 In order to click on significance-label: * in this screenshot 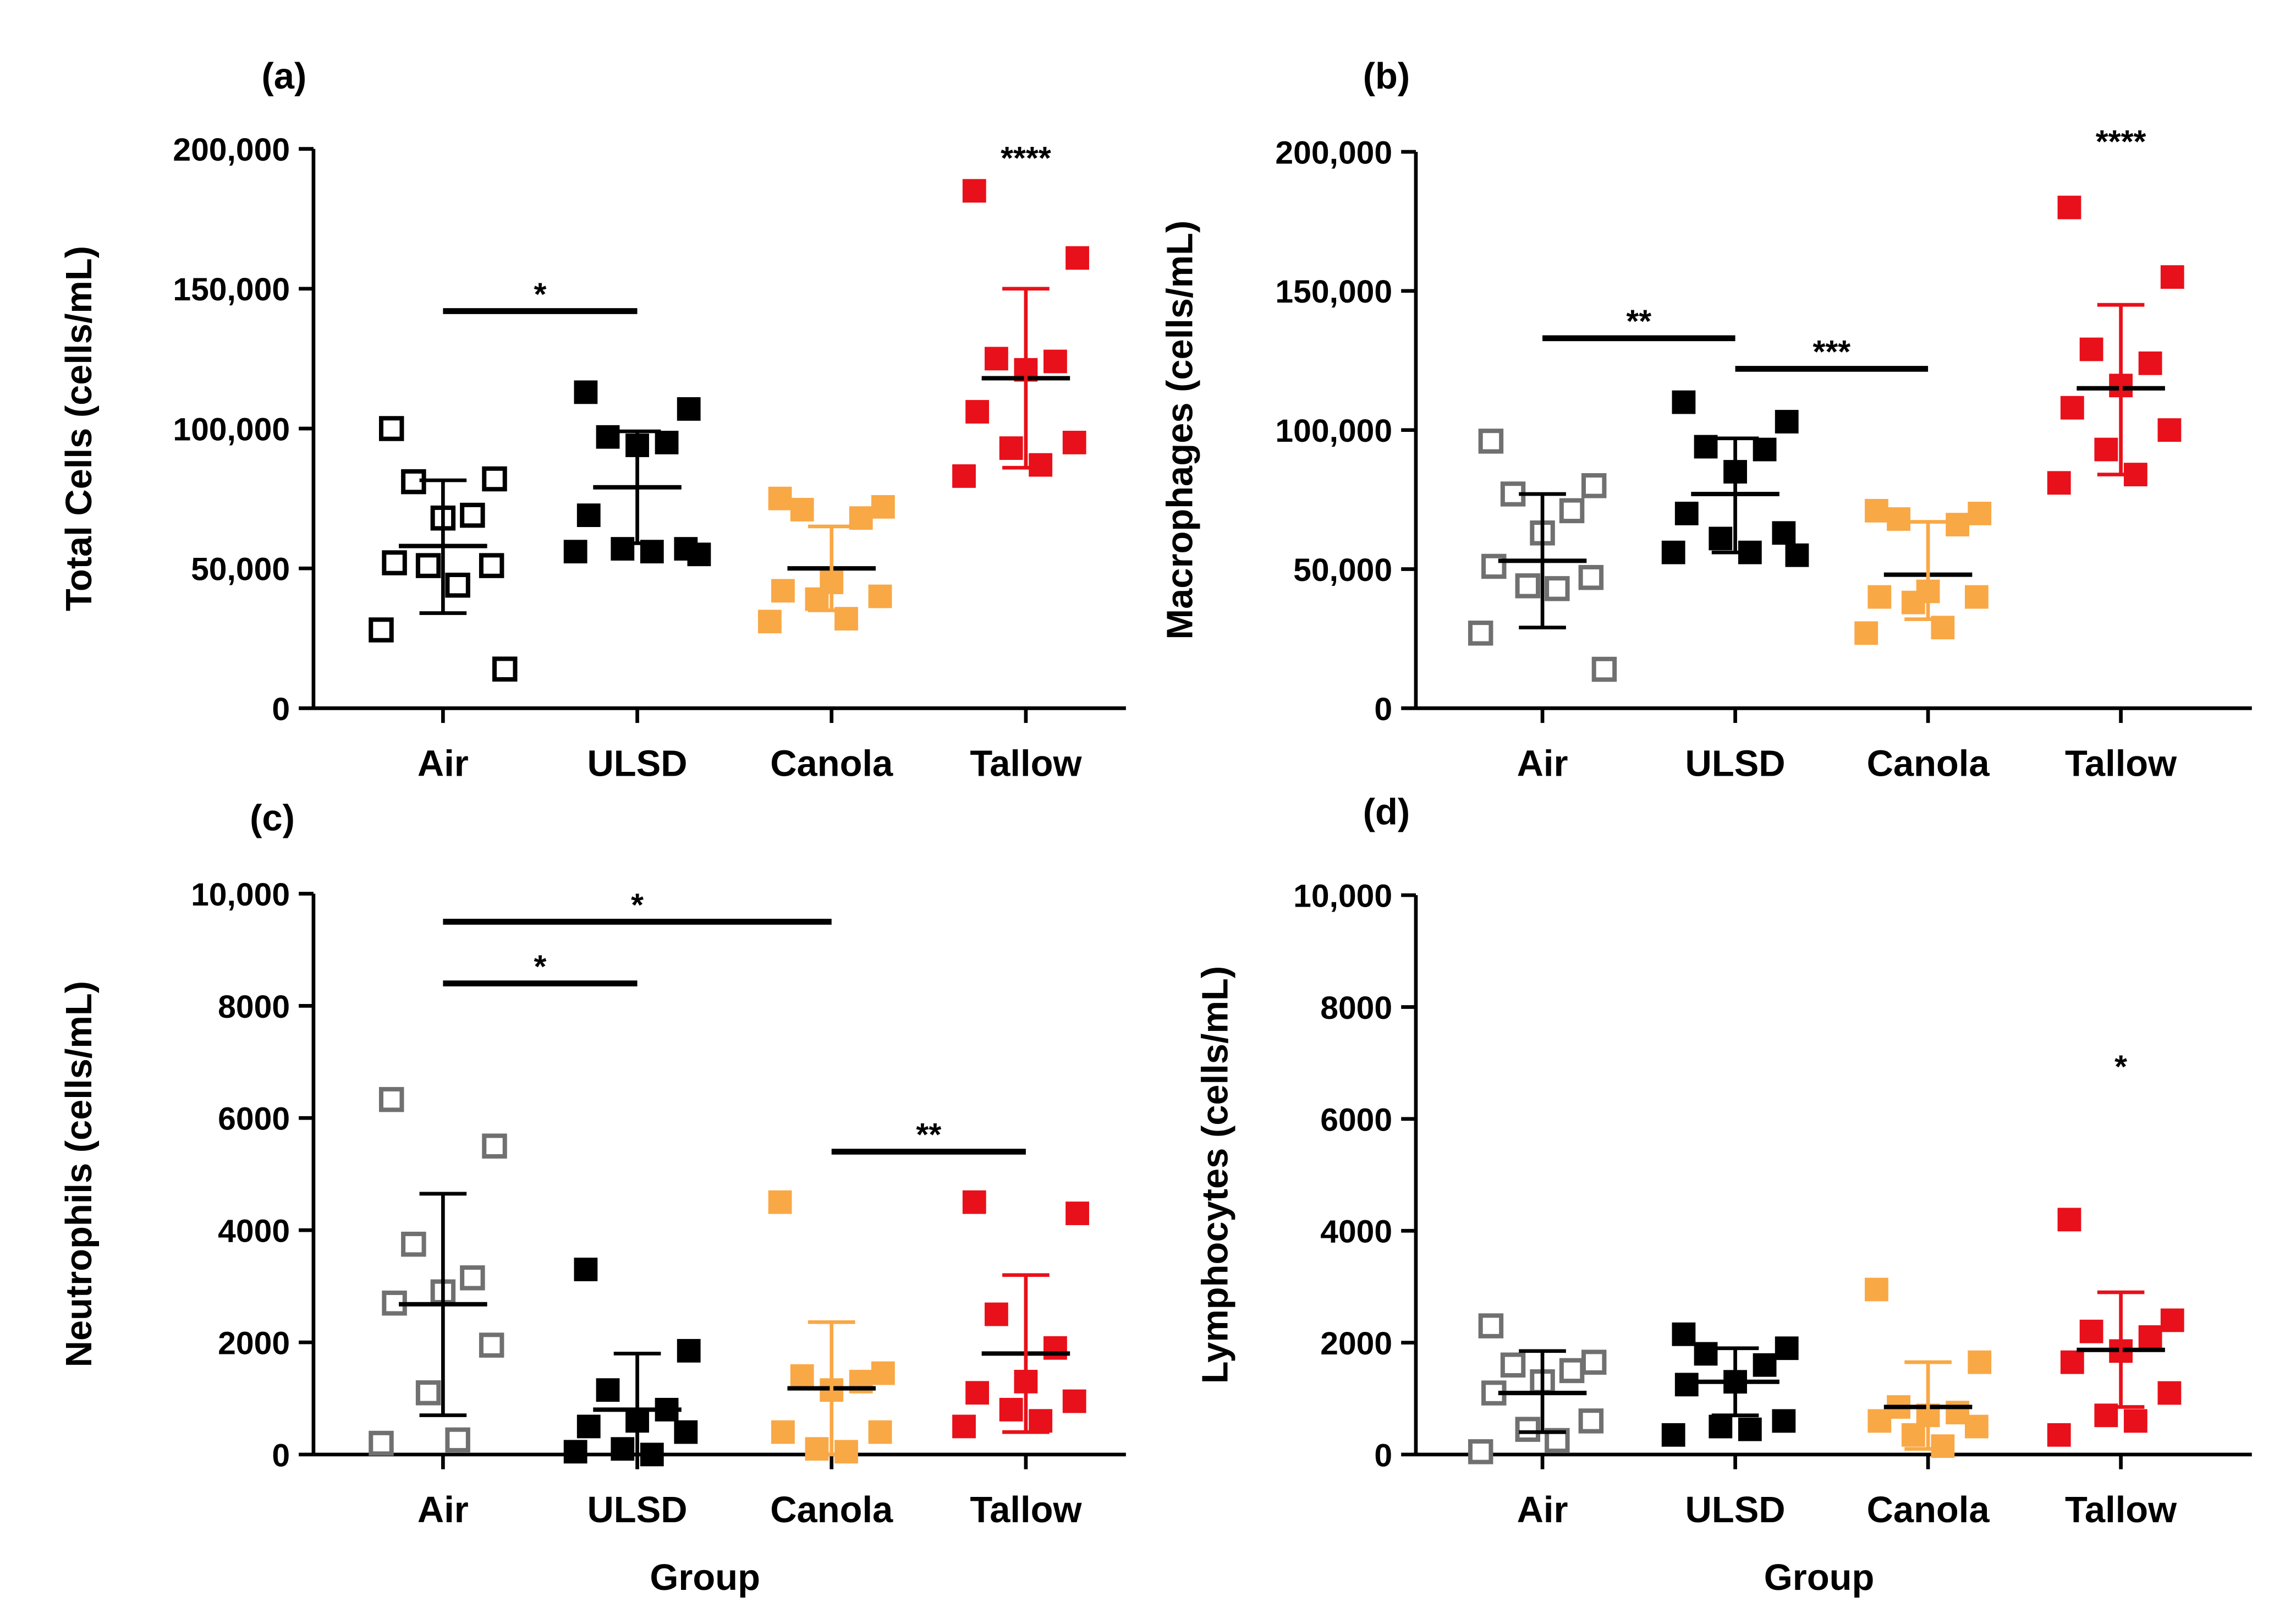, I will do `click(540, 294)`.